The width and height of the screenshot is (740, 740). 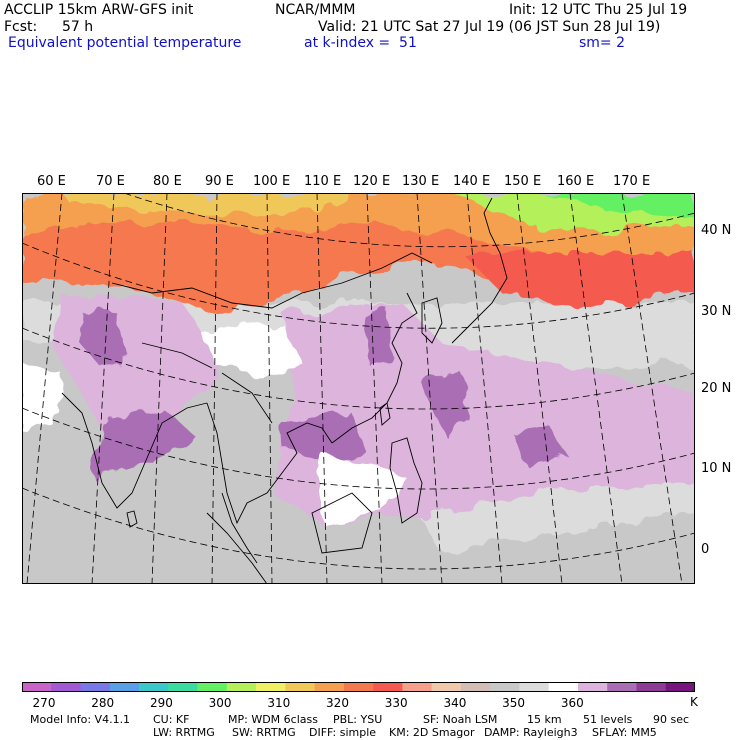 What do you see at coordinates (514, 703) in the screenshot?
I see `colorbar-tick-label: 350` at bounding box center [514, 703].